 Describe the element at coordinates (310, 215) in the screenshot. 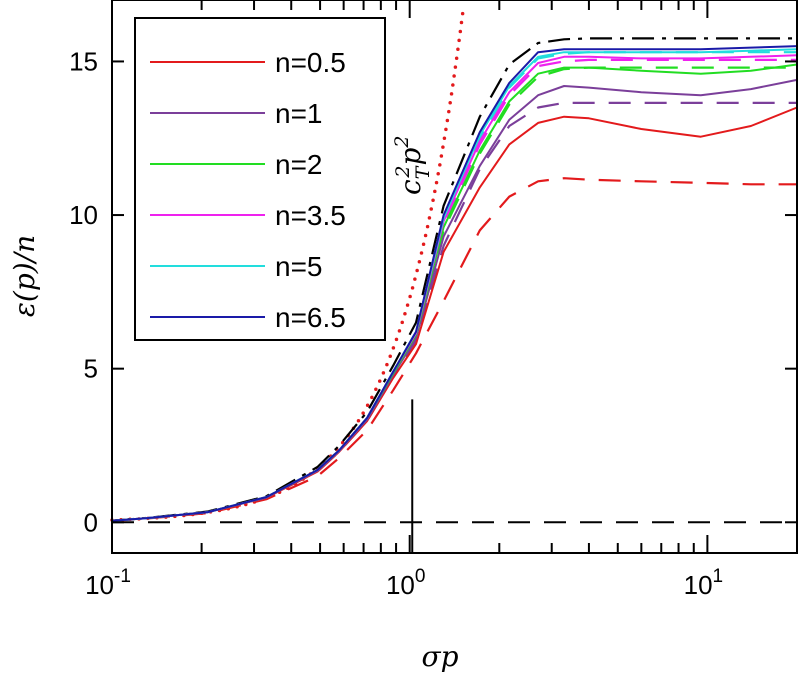

I see `legend-label: n=3.5` at that location.